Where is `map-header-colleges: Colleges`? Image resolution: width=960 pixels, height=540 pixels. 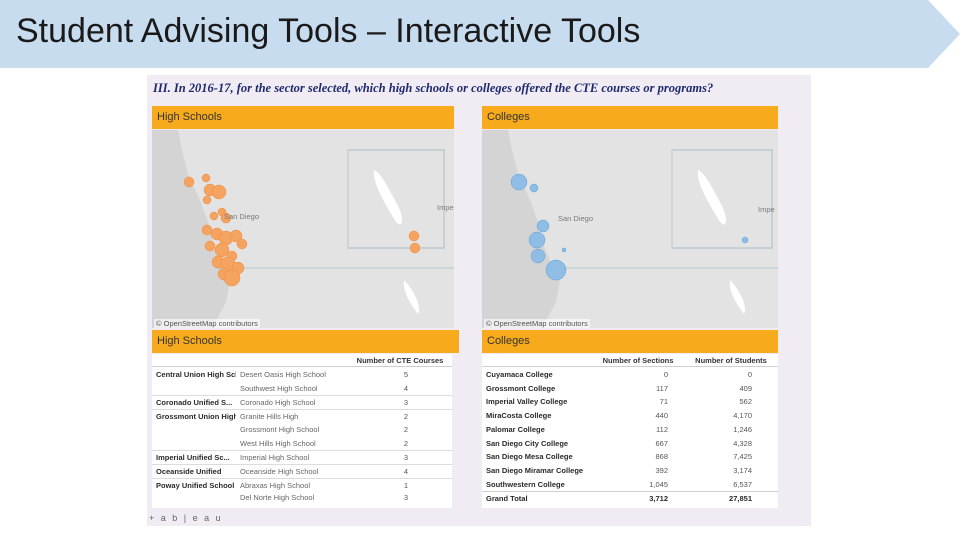
map-header-colleges: Colleges is located at coordinates (630, 117).